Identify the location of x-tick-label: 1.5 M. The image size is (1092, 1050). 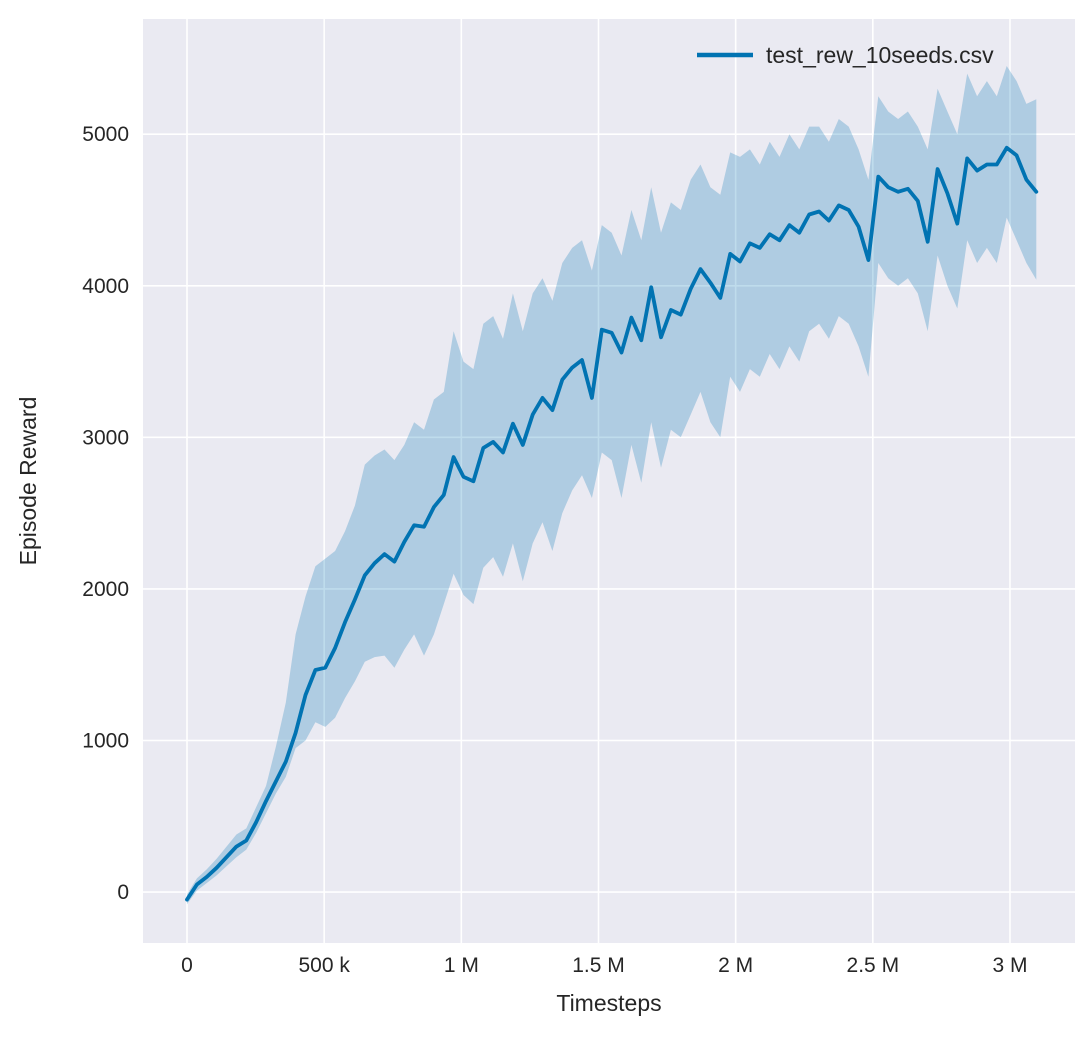
(598, 965).